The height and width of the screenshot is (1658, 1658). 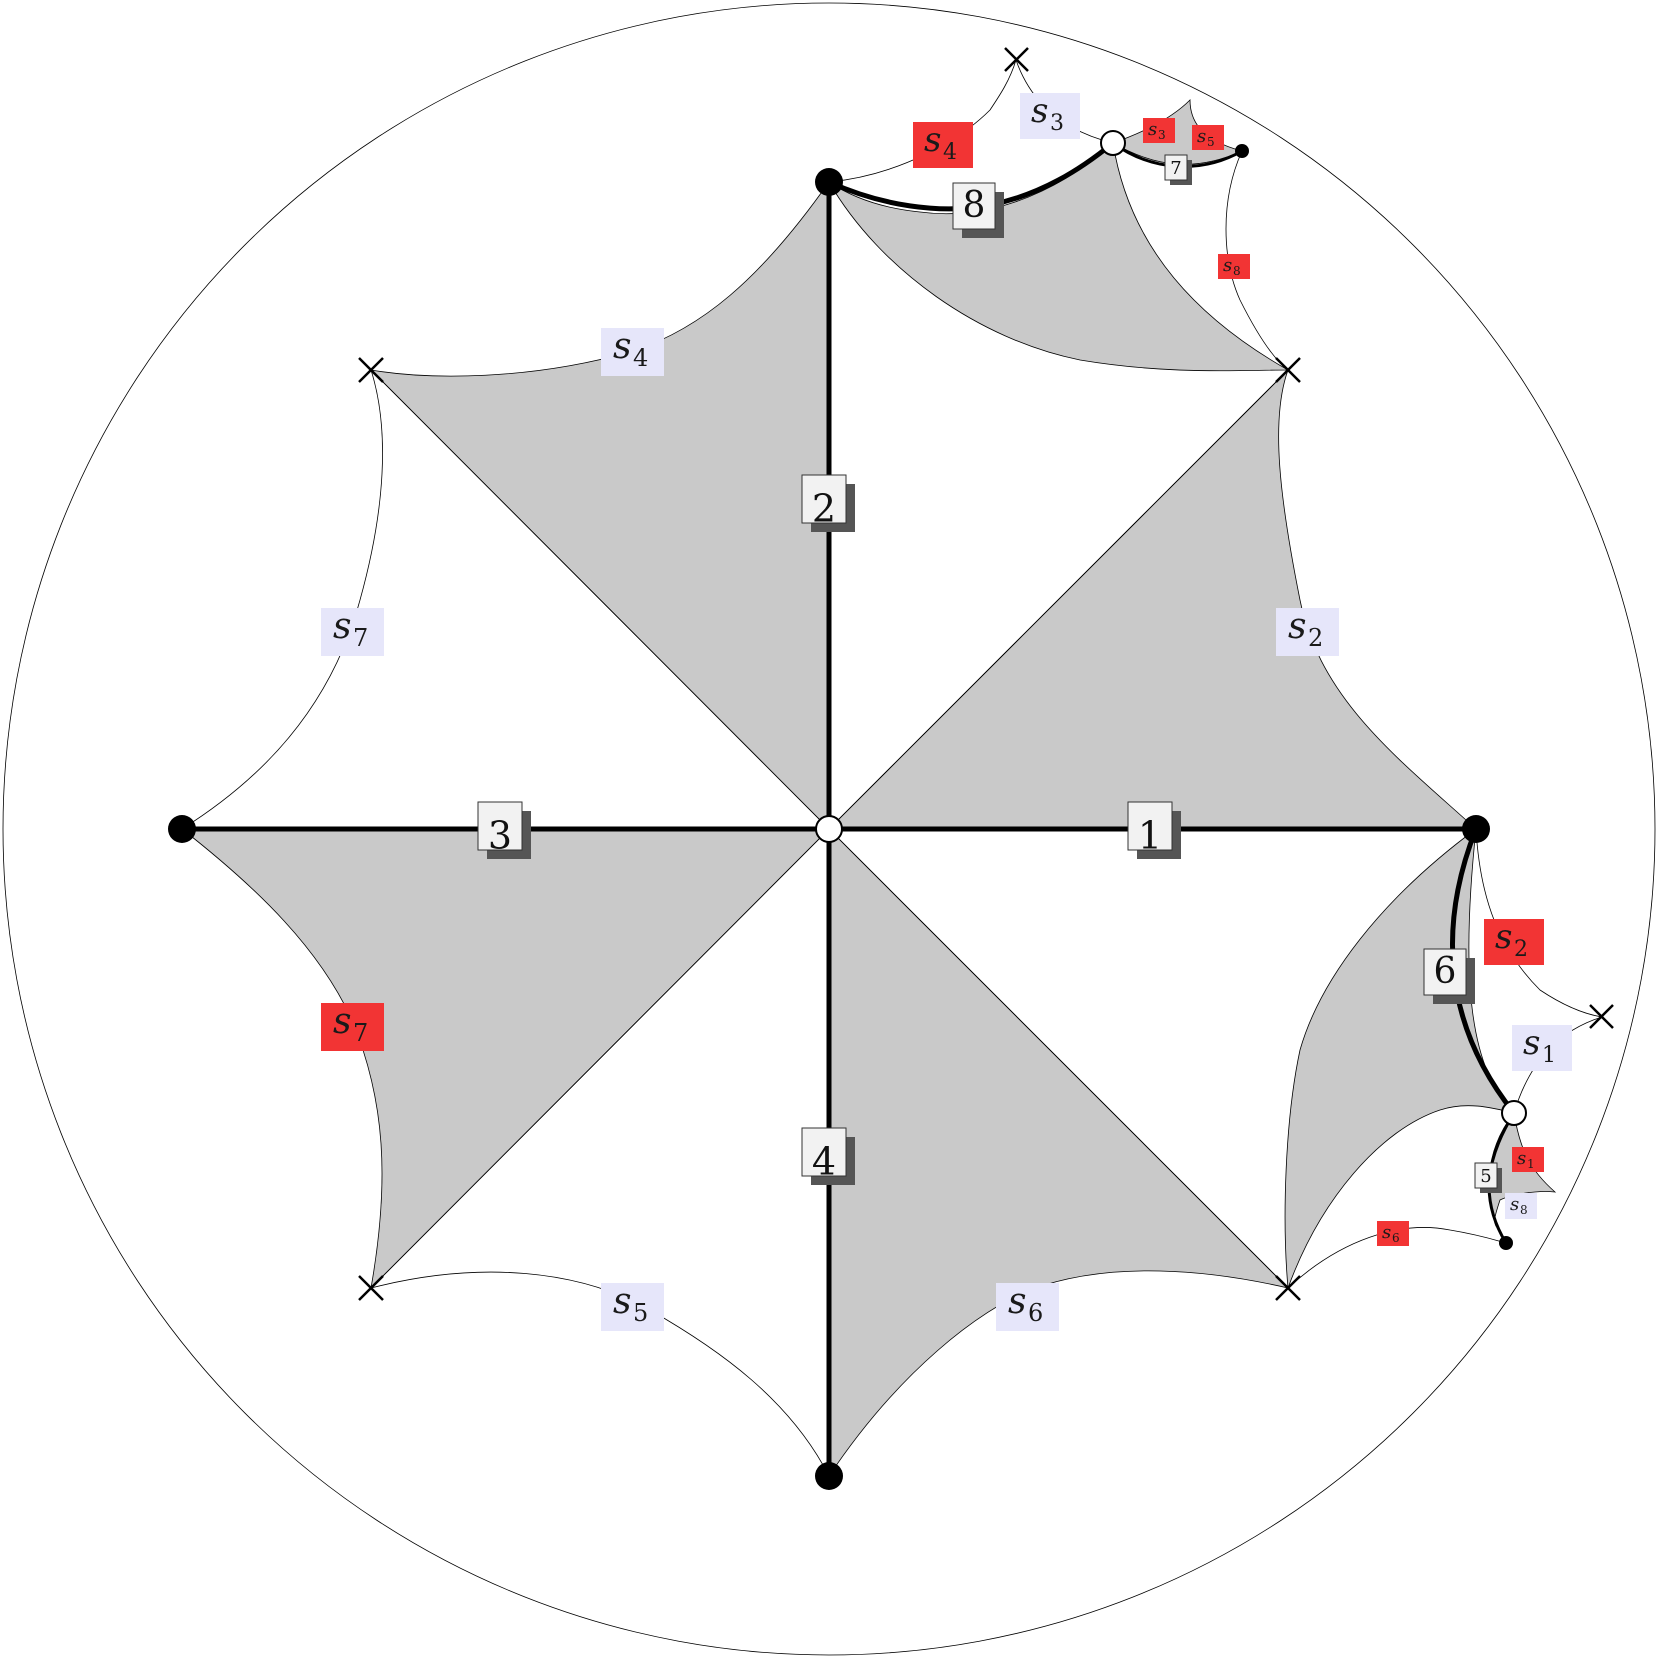 I want to click on label-s1-red: s 1, so click(x=1528, y=1159).